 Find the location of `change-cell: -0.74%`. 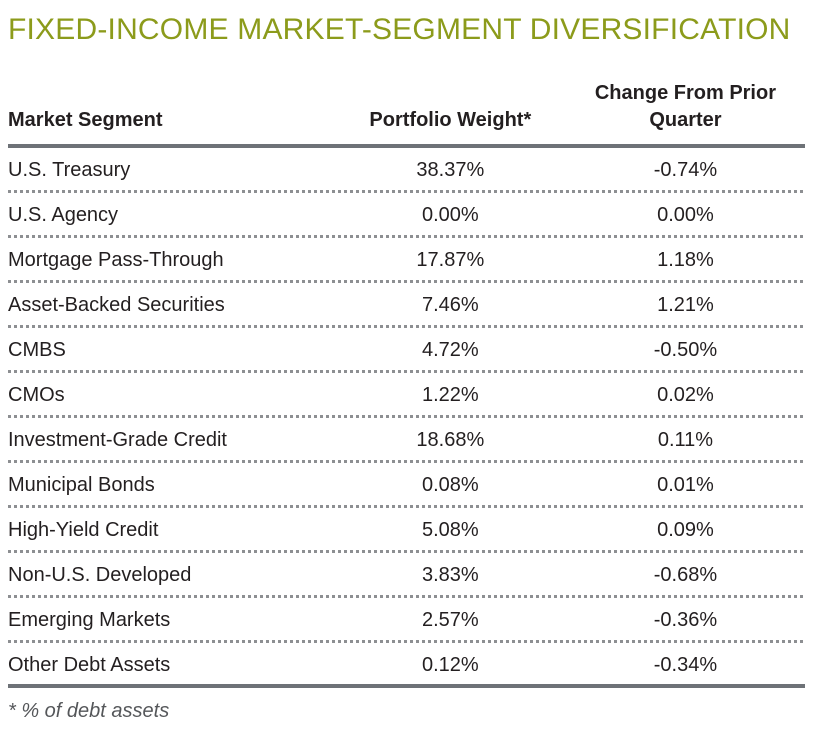

change-cell: -0.74% is located at coordinates (685, 170).